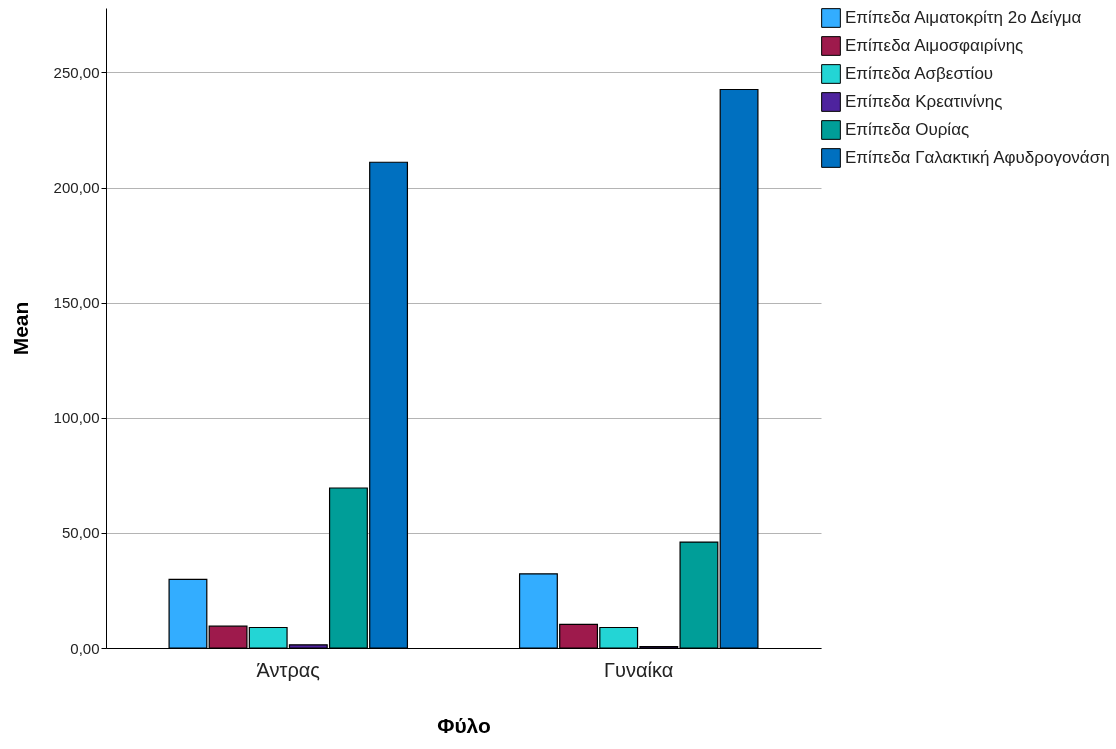  Describe the element at coordinates (288, 669) in the screenshot. I see `x-tick-label: Άντρας` at that location.